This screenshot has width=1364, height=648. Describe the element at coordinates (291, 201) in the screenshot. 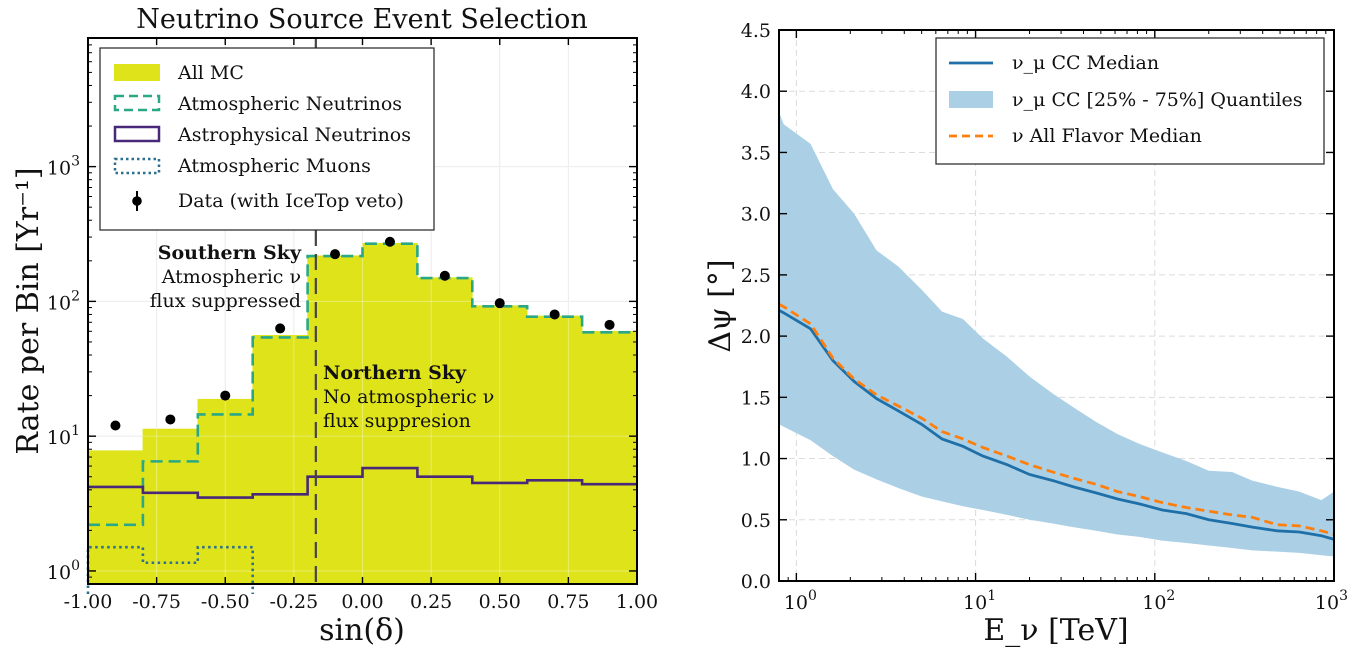

I see `legend-label-data: Data (with IceTop veto)` at that location.